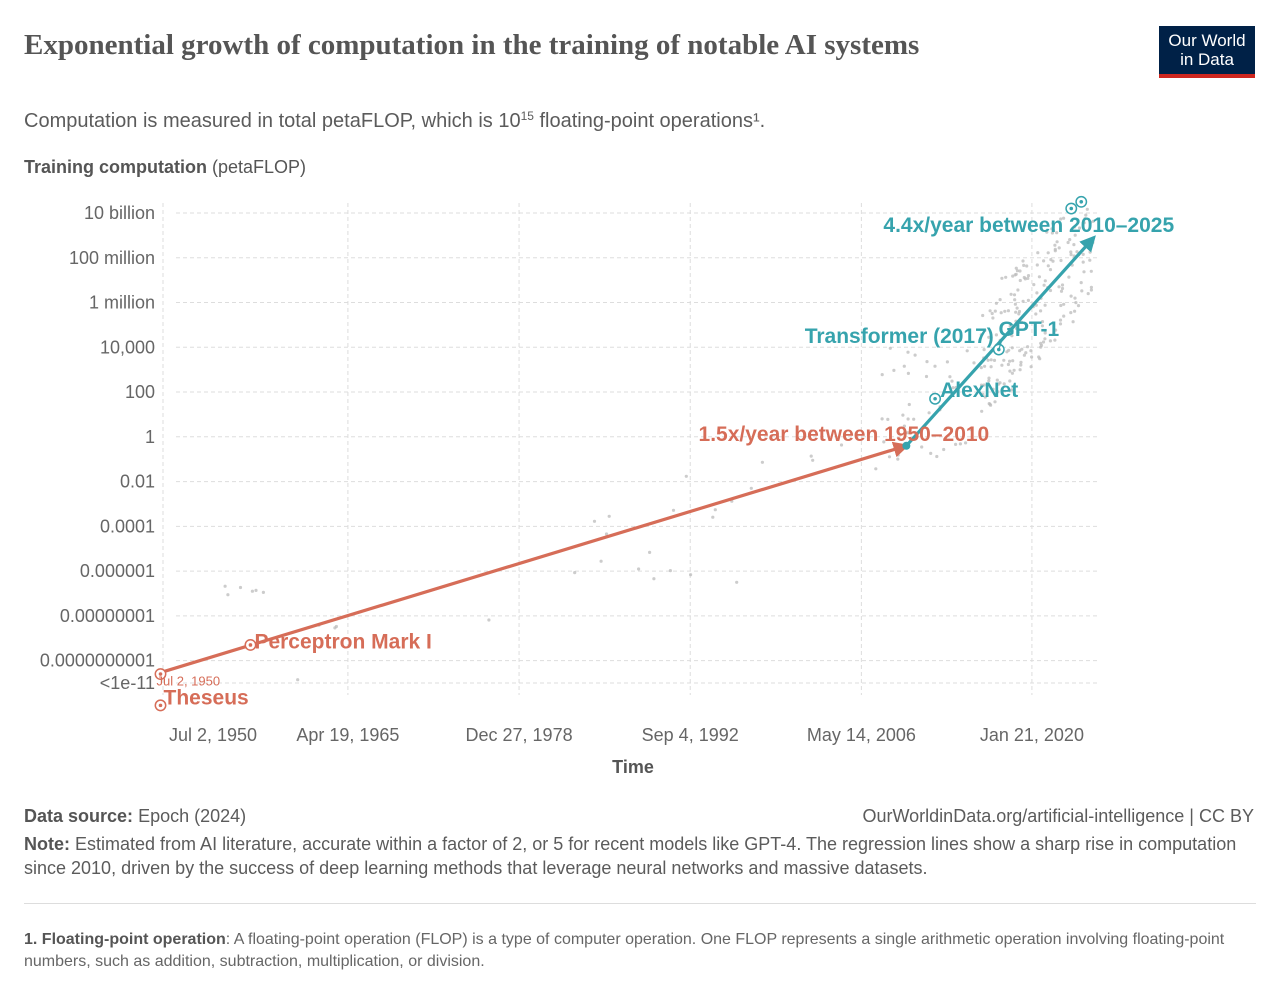 This screenshot has height=996, width=1280. What do you see at coordinates (79, 816) in the screenshot?
I see `data-source-label: Data source:` at bounding box center [79, 816].